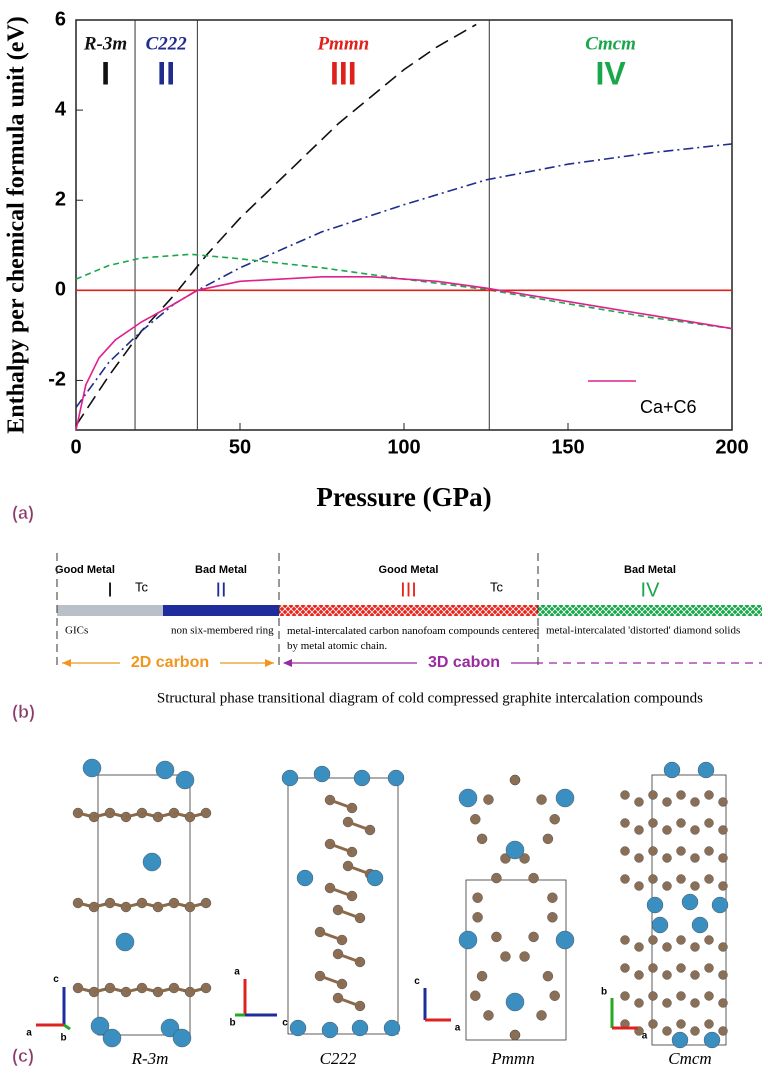  Describe the element at coordinates (221, 610) in the screenshot. I see `phase-bar` at that location.